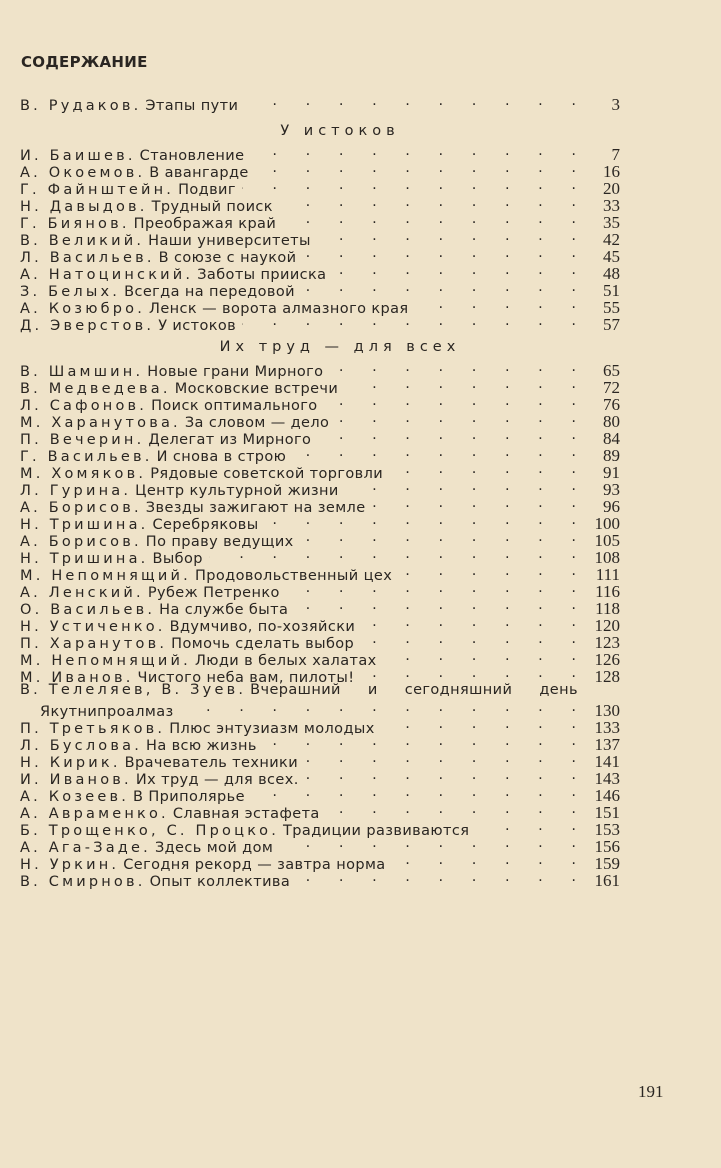  What do you see at coordinates (81, 508) in the screenshot?
I see `entry-author: А. Борисов.` at bounding box center [81, 508].